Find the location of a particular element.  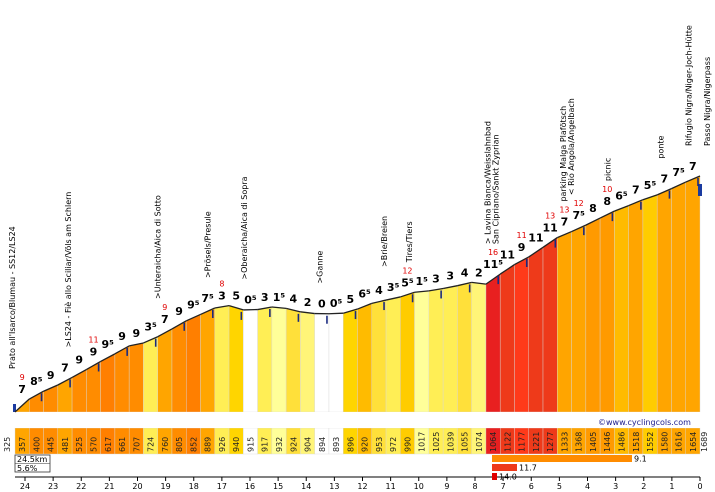

km-tick-label: 20 is located at coordinates (137, 486).